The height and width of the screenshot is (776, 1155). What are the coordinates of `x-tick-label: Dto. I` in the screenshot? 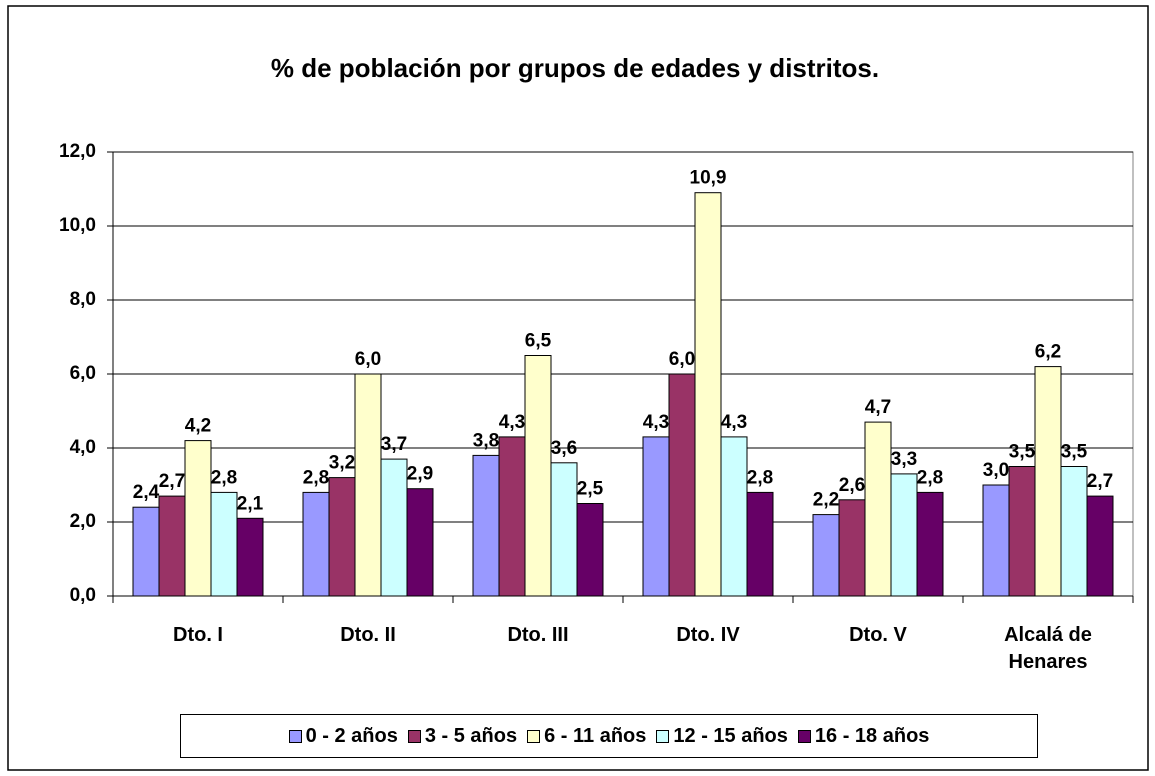 It's located at (198, 635).